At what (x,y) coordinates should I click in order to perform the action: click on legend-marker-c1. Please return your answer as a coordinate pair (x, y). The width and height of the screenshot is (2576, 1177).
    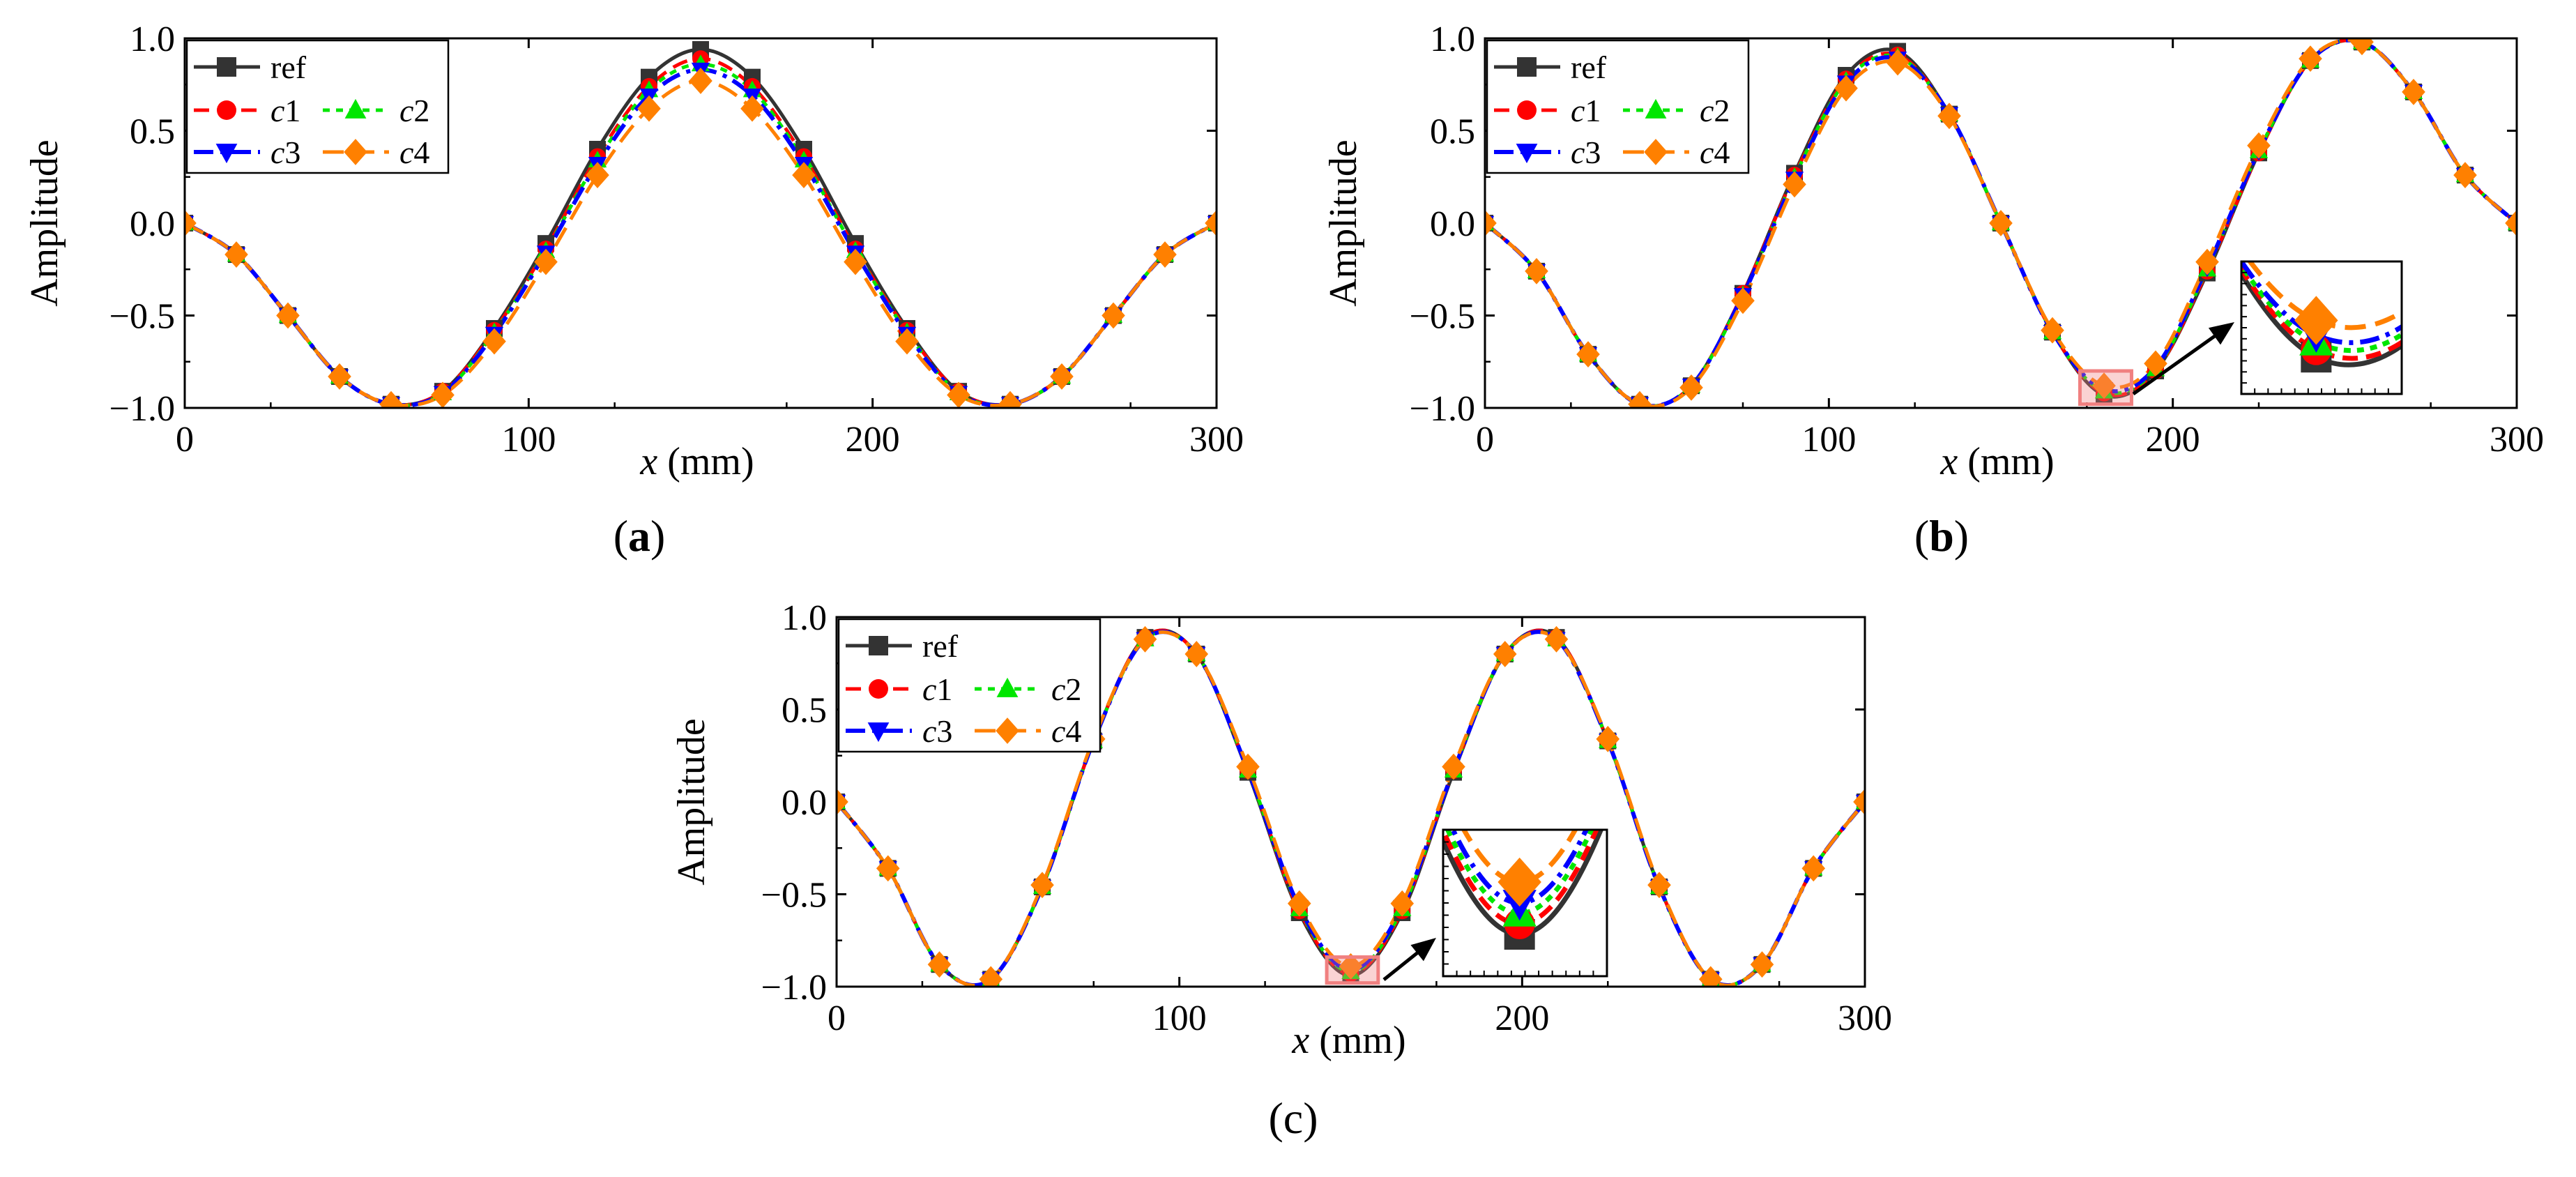
    Looking at the image, I should click on (878, 689).